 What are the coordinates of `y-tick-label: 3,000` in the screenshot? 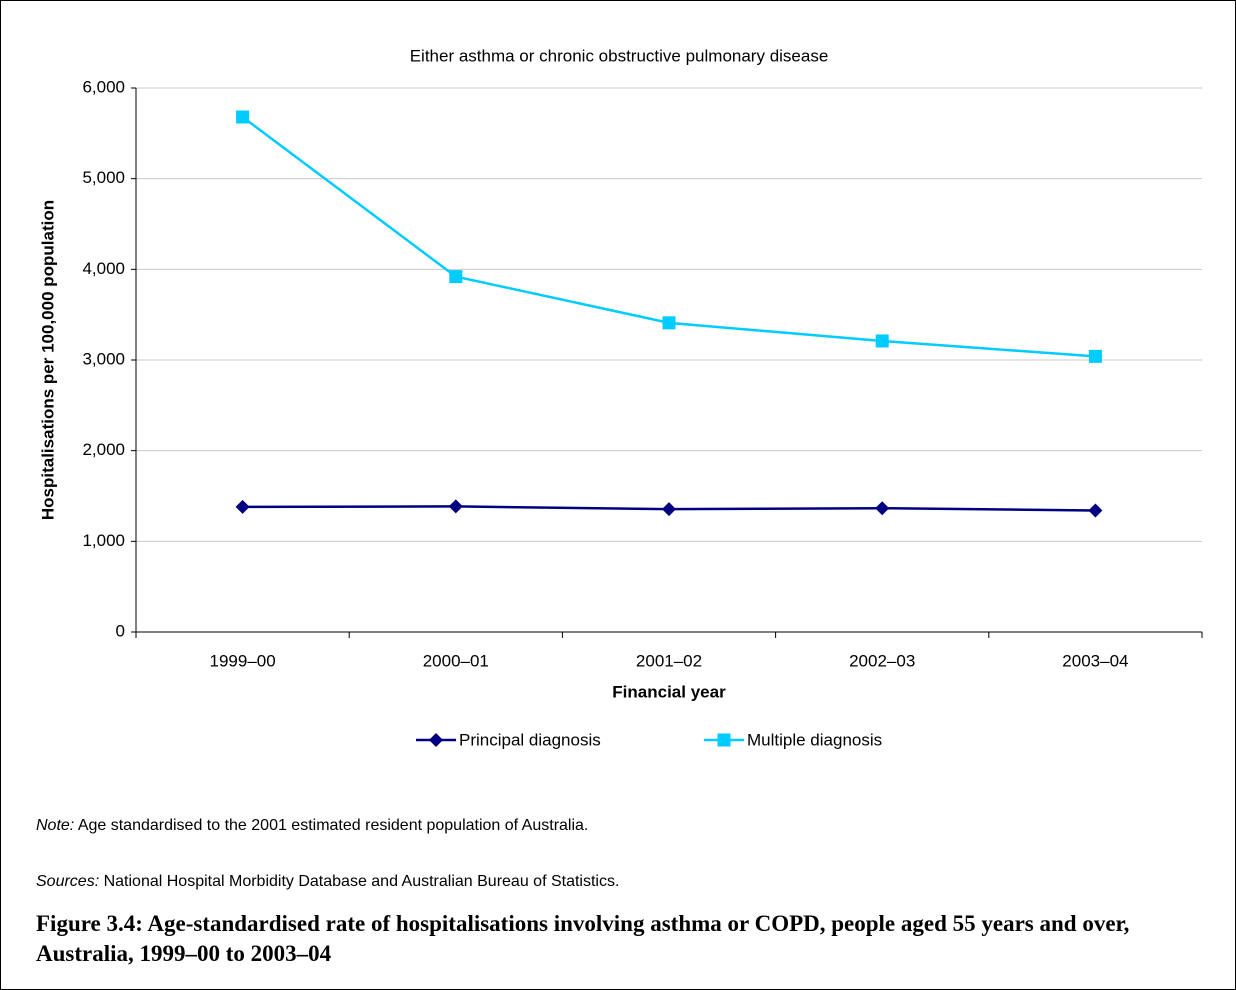 It's located at (103, 358).